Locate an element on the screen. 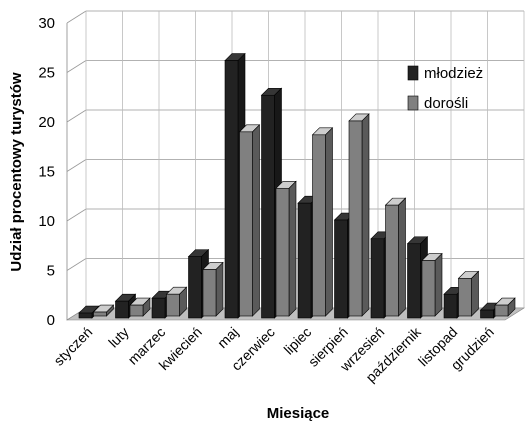 This screenshot has height=428, width=528. y-axis-title: Udział procentowy turystów is located at coordinates (16, 172).